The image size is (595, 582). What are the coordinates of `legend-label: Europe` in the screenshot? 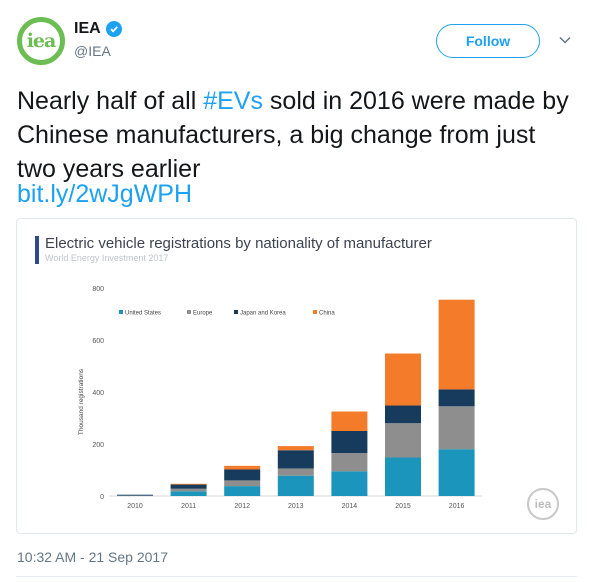 It's located at (203, 314).